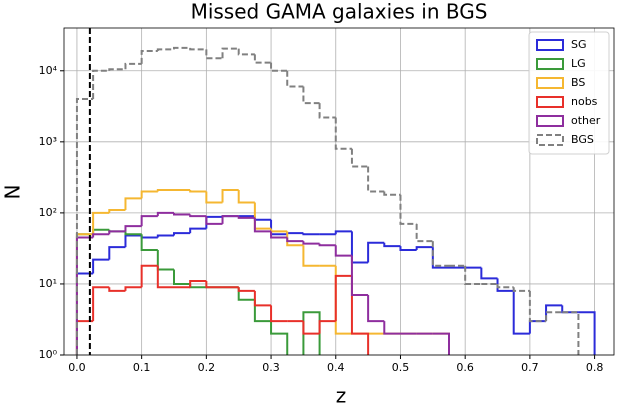  Describe the element at coordinates (578, 82) in the screenshot. I see `legend-label: BS` at that location.